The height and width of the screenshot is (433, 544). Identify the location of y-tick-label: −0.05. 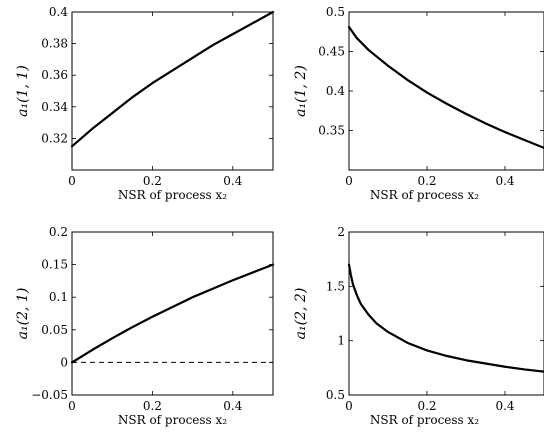
(49, 395).